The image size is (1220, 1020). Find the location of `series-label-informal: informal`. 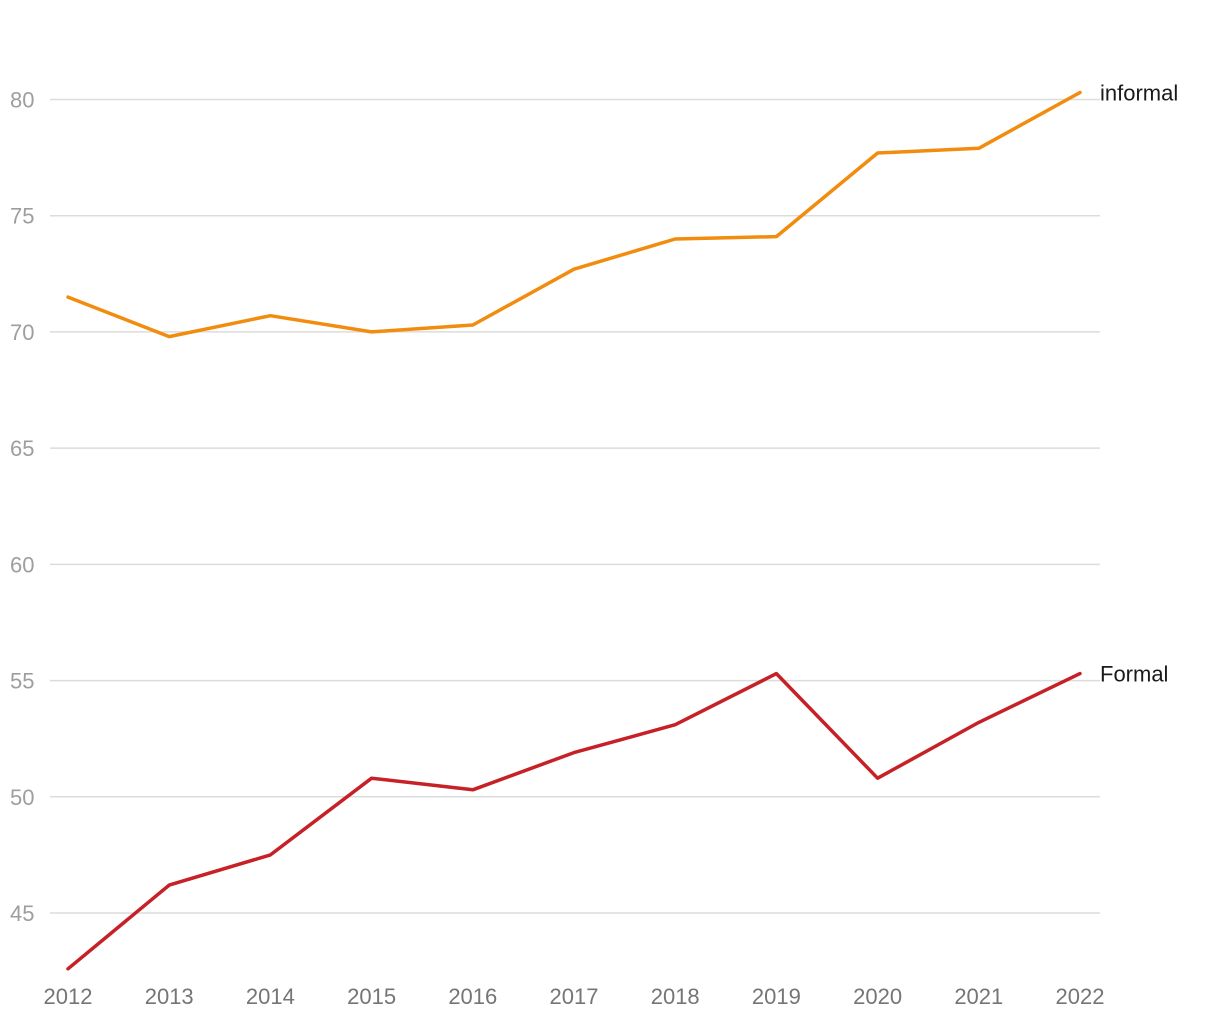

series-label-informal: informal is located at coordinates (1139, 93).